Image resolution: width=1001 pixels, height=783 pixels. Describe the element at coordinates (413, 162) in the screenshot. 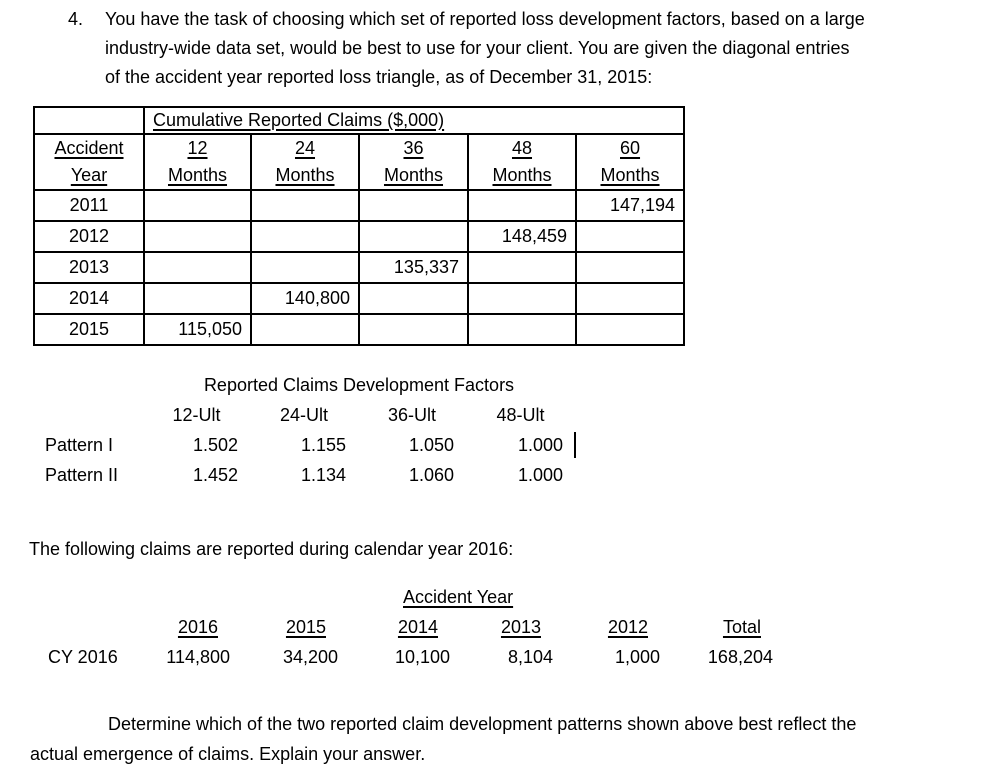

I see `months-column-header: 36 Months` at that location.